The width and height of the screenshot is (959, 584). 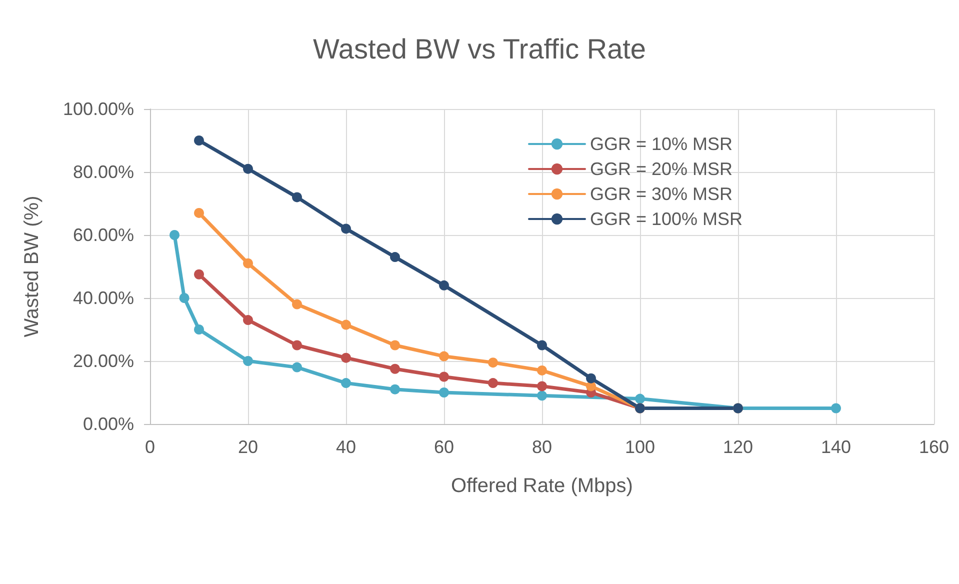 I want to click on y-axis-title: Wasted BW (%), so click(x=32, y=267).